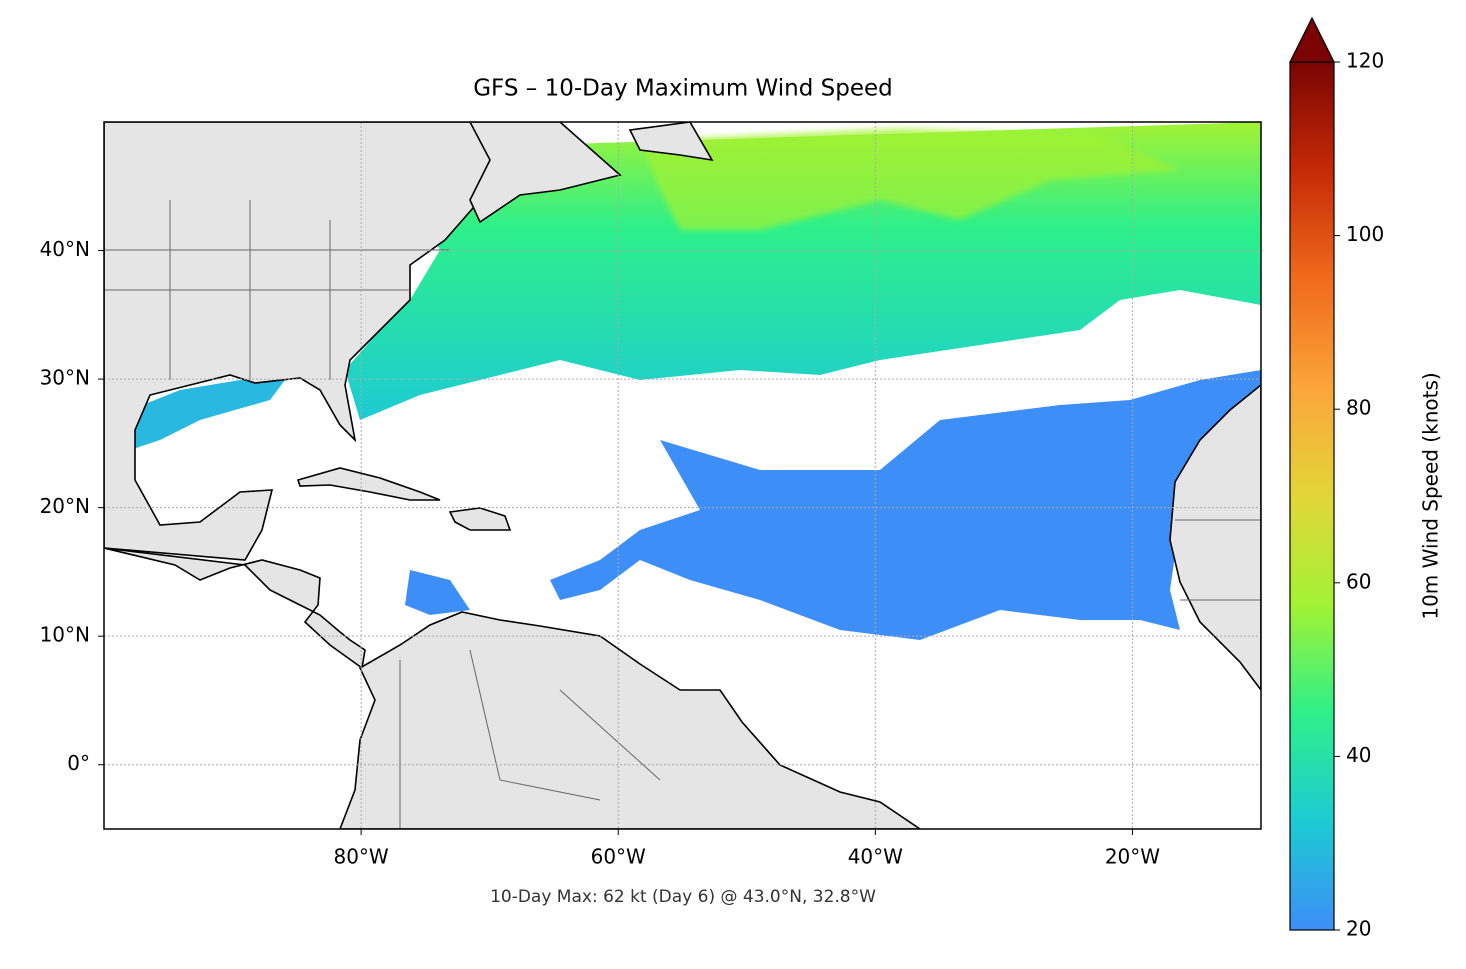  Describe the element at coordinates (618, 857) in the screenshot. I see `x-tick-label: 60°W` at that location.